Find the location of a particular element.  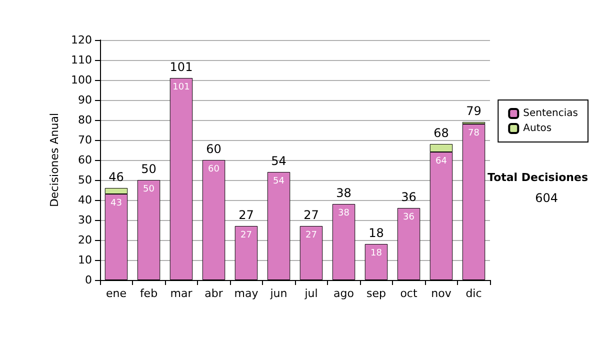

x-tick-label: jul is located at coordinates (311, 293).